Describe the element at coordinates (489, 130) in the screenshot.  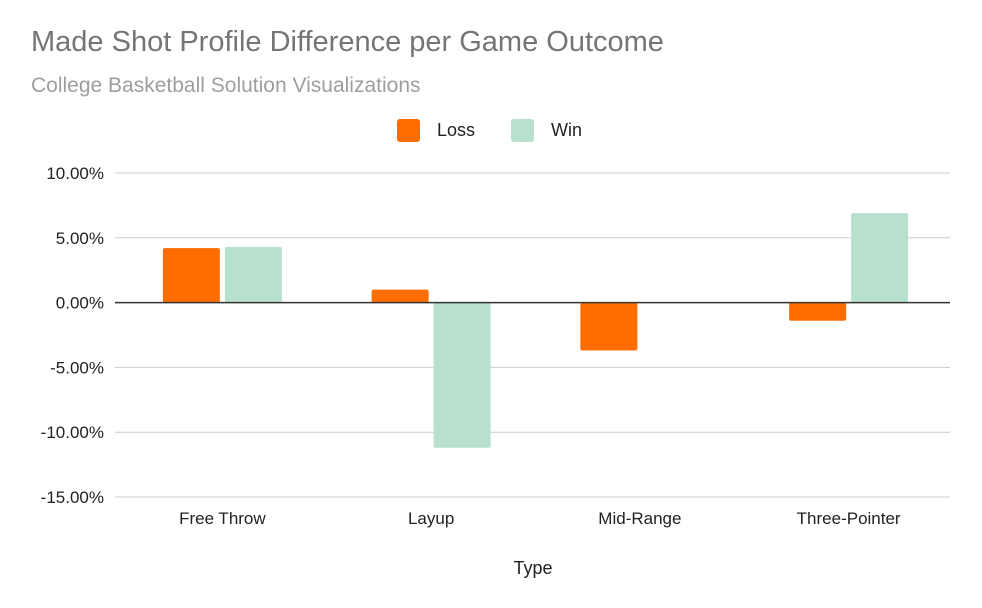
I see `legend: Loss Win` at that location.